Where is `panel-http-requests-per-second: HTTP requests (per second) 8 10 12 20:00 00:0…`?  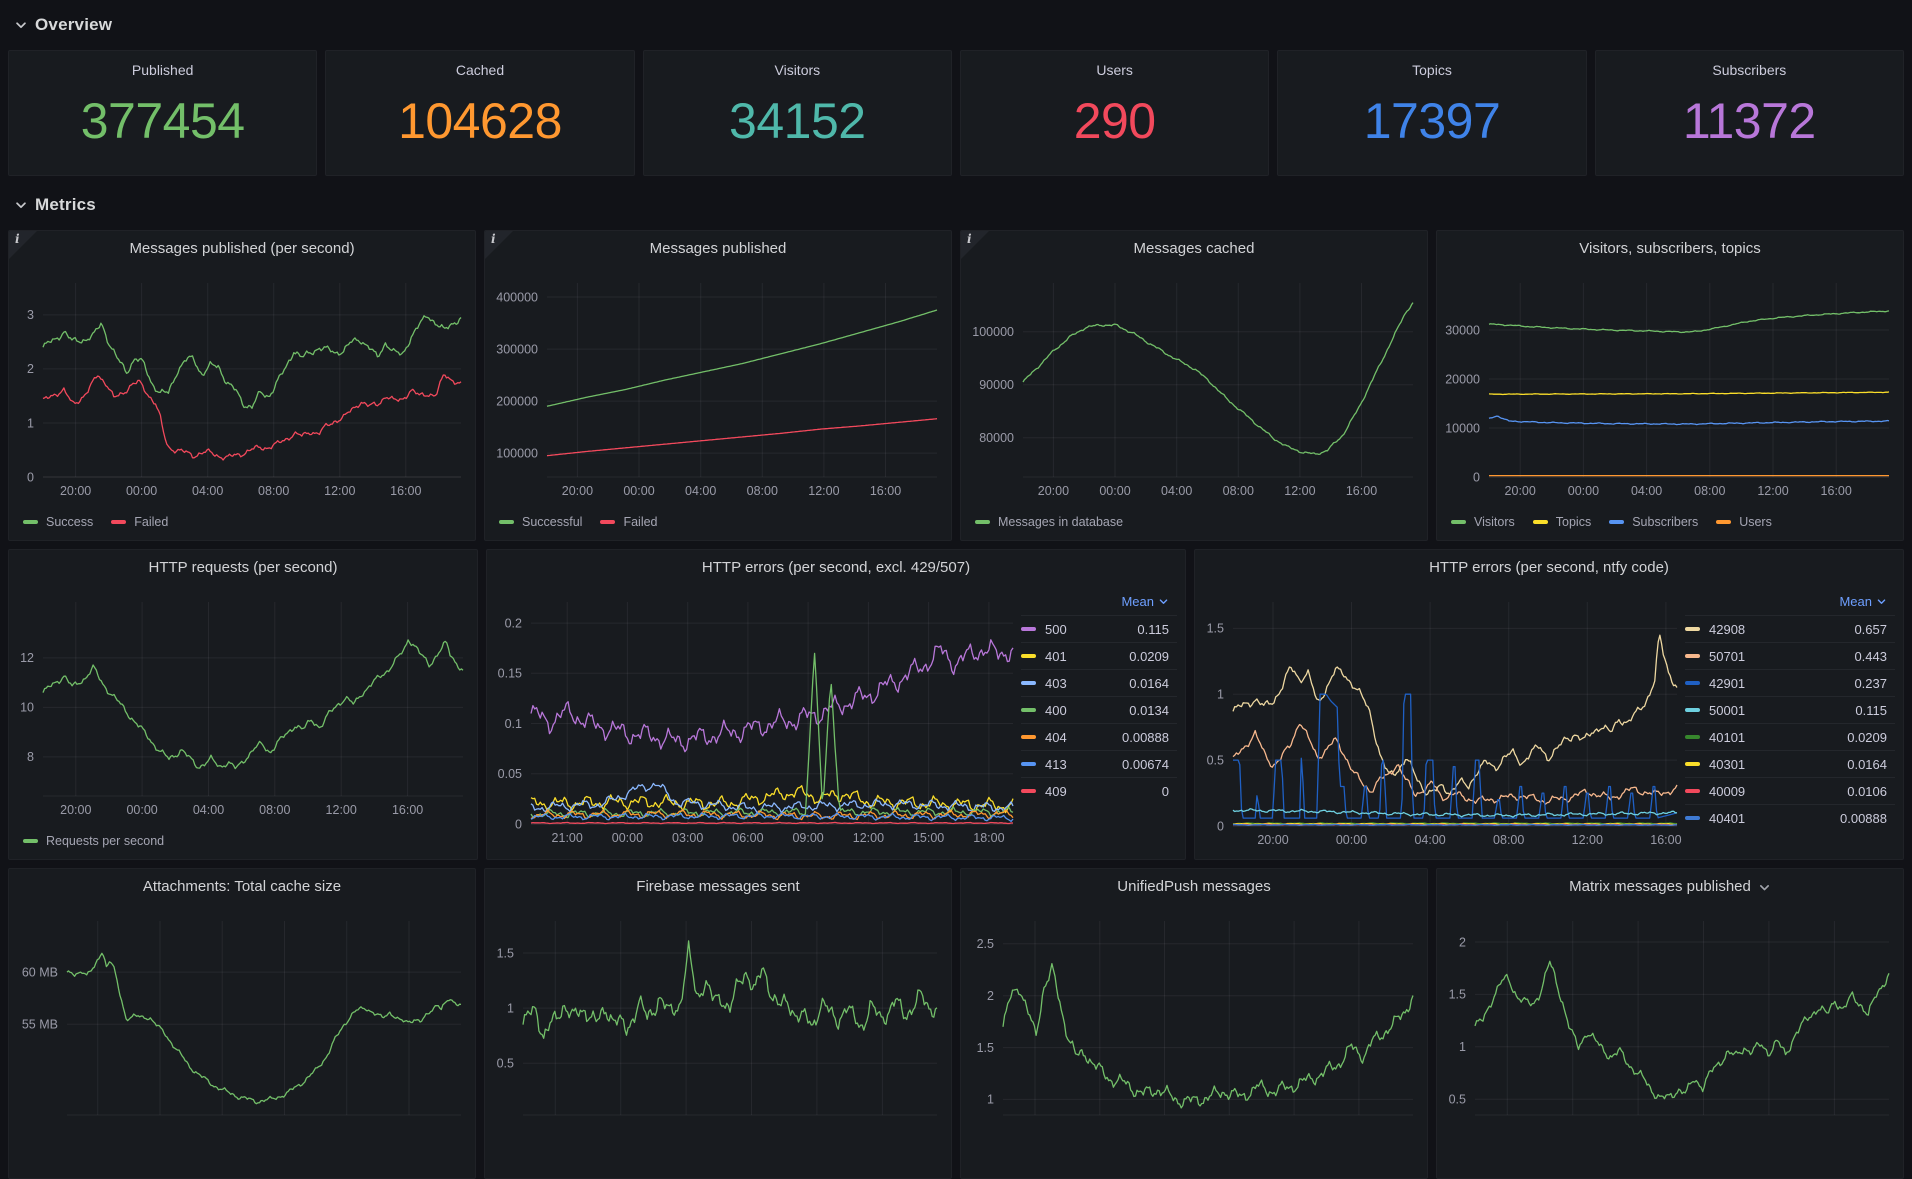
panel-http-requests-per-second: HTTP requests (per second) 8 10 12 20:00 00:0… is located at coordinates (243, 704).